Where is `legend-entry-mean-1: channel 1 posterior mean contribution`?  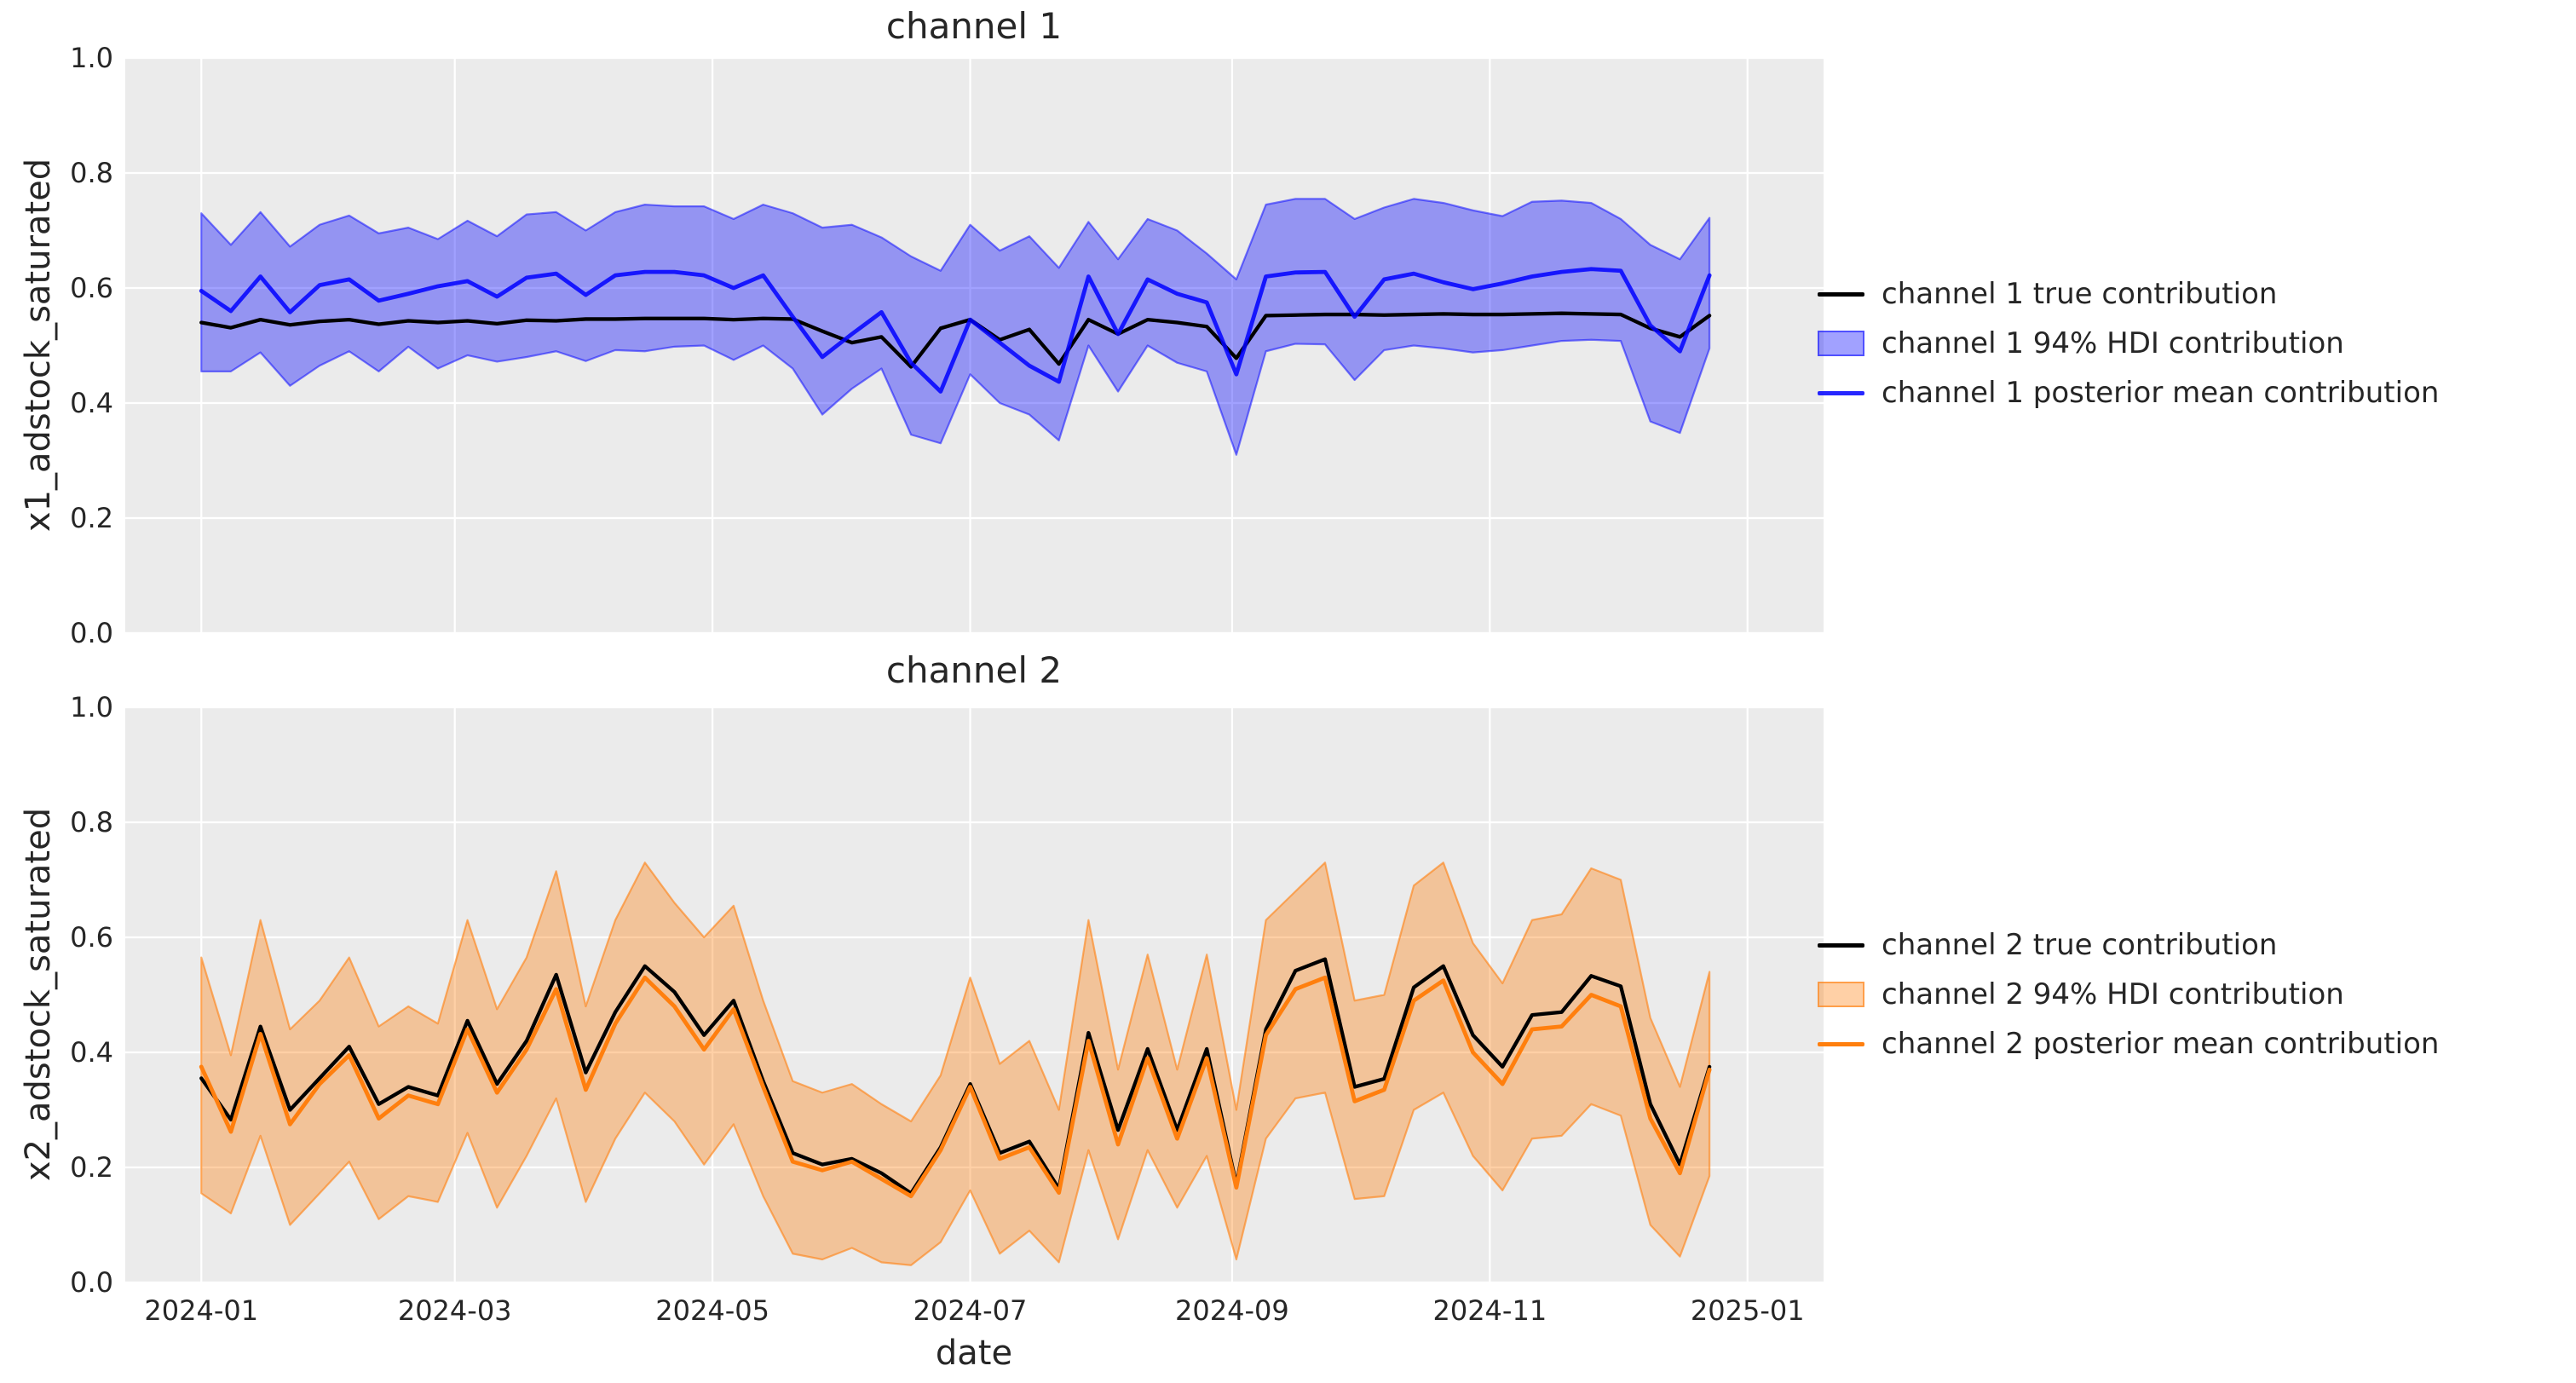 legend-entry-mean-1: channel 1 posterior mean contribution is located at coordinates (2128, 393).